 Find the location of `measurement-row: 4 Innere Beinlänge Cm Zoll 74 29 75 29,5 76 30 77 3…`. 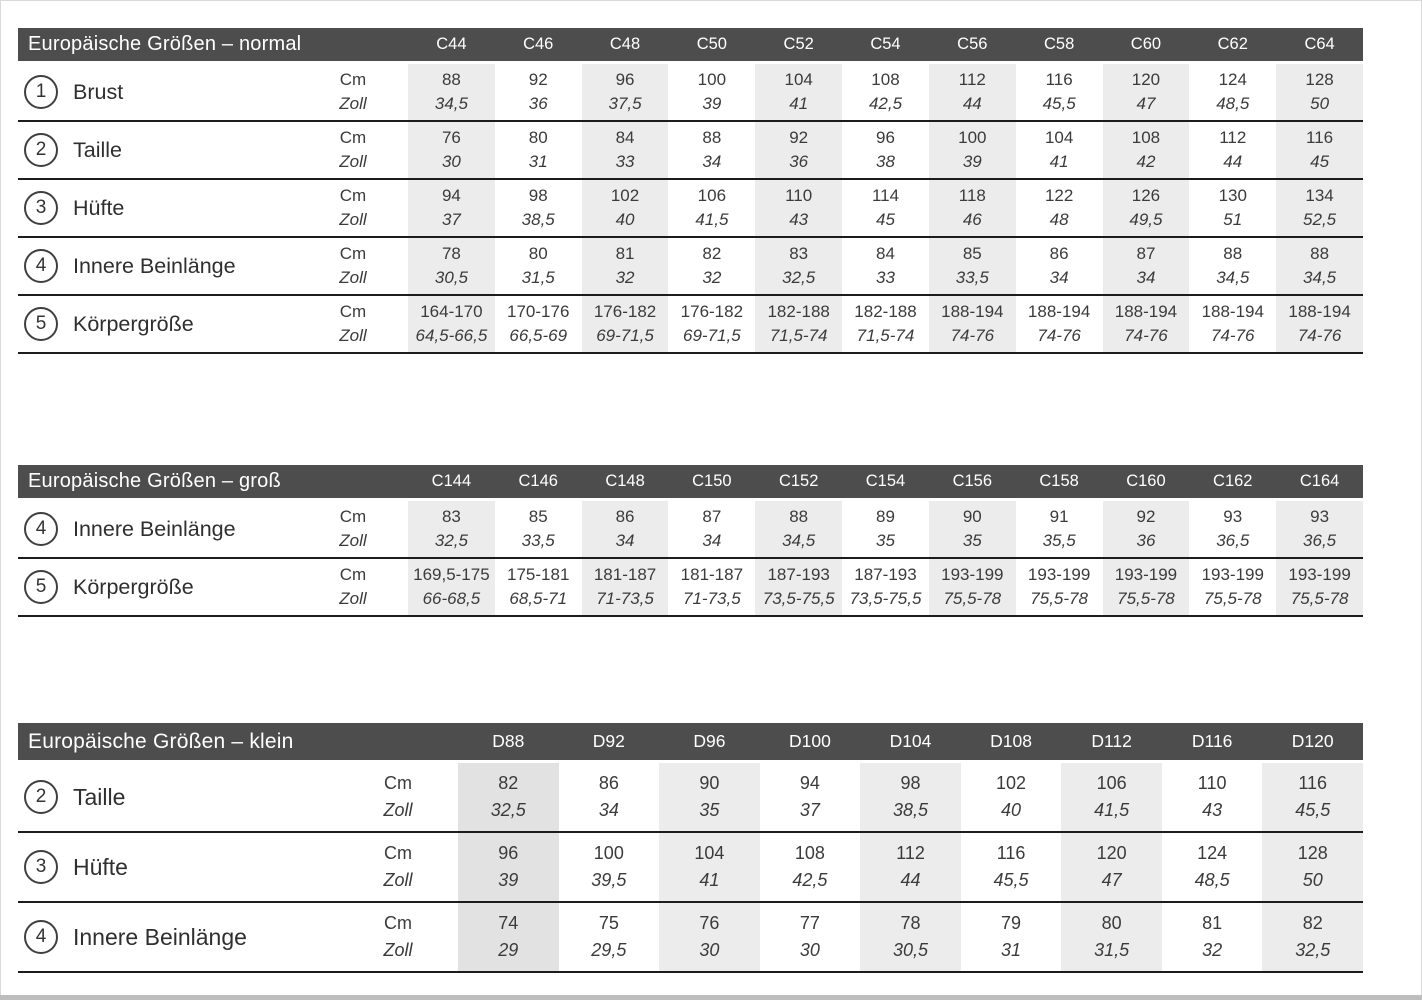

measurement-row: 4 Innere Beinlänge Cm Zoll 74 29 75 29,5 76 30 77 3… is located at coordinates (690, 938).